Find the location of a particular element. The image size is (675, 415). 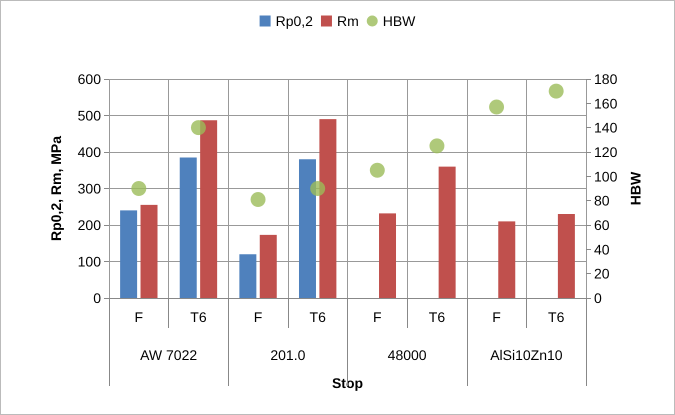

y-tick-label: 300 is located at coordinates (90, 188).